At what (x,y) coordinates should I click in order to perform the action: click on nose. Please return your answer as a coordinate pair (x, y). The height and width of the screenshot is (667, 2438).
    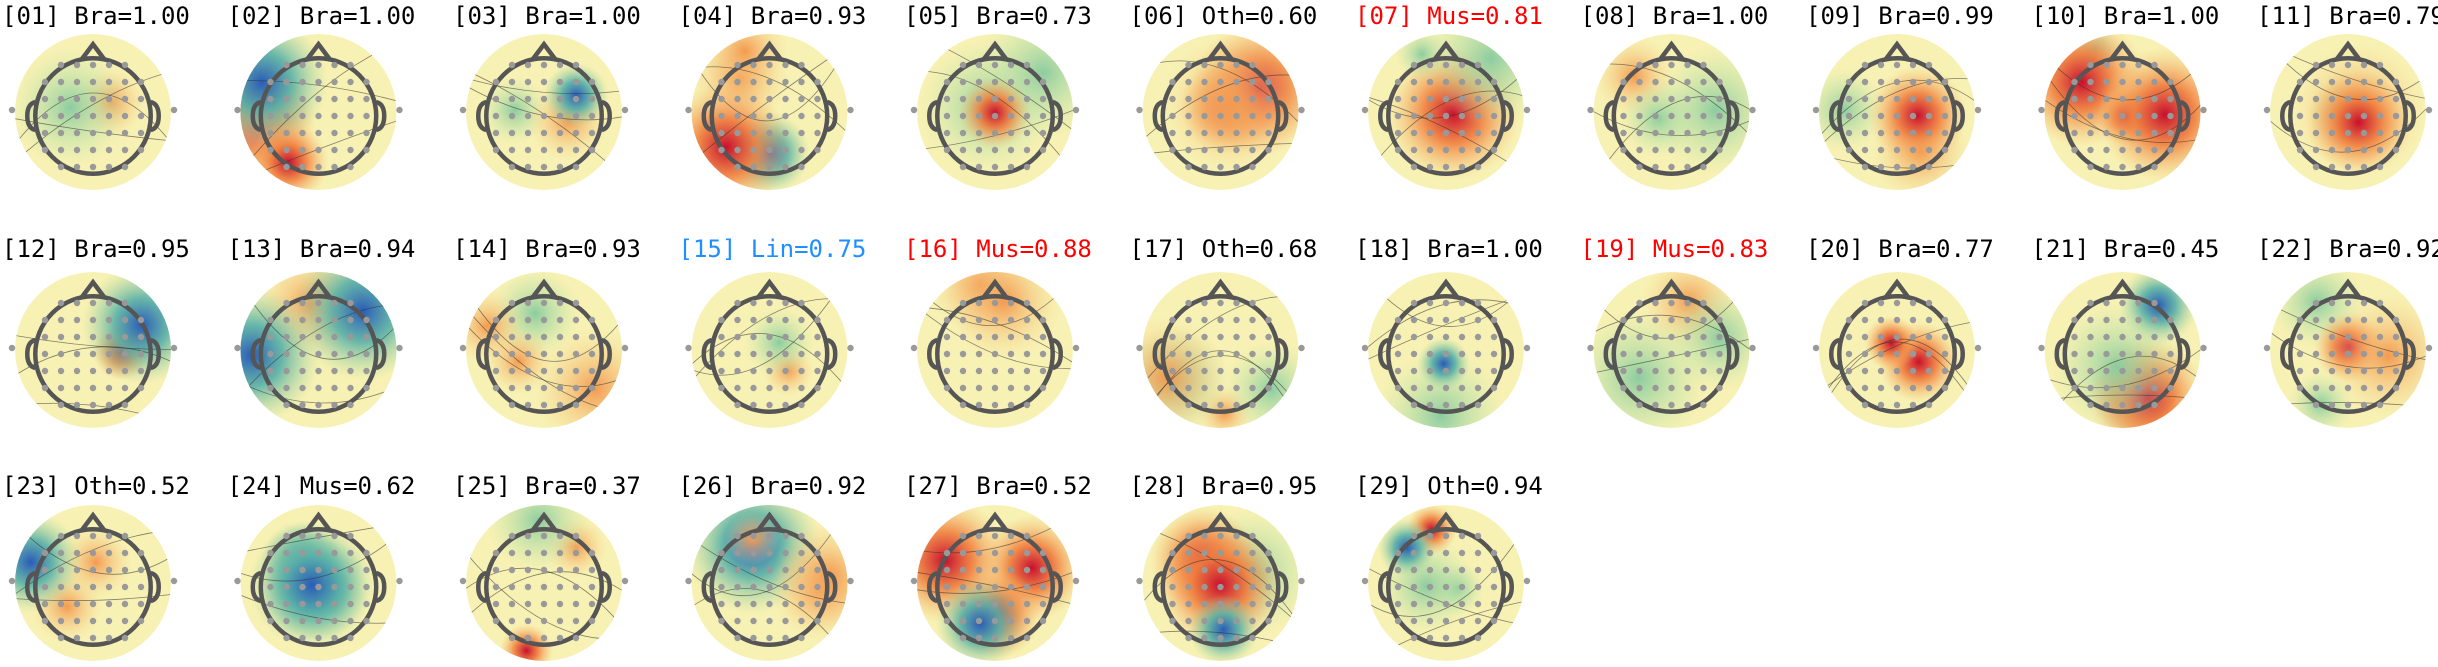
    Looking at the image, I should click on (1446, 289).